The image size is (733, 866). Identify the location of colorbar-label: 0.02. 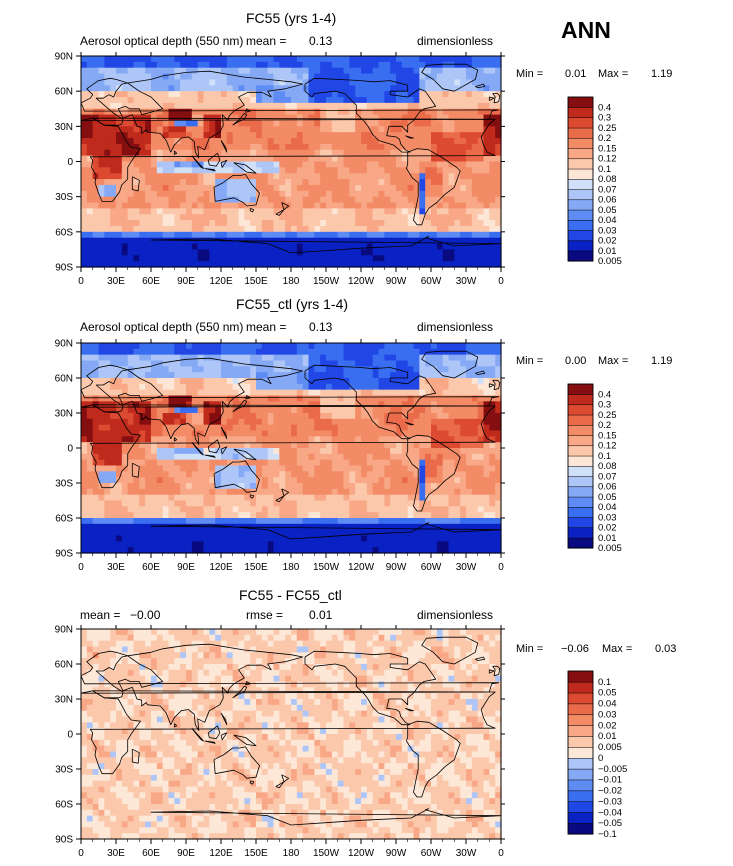
(607, 241).